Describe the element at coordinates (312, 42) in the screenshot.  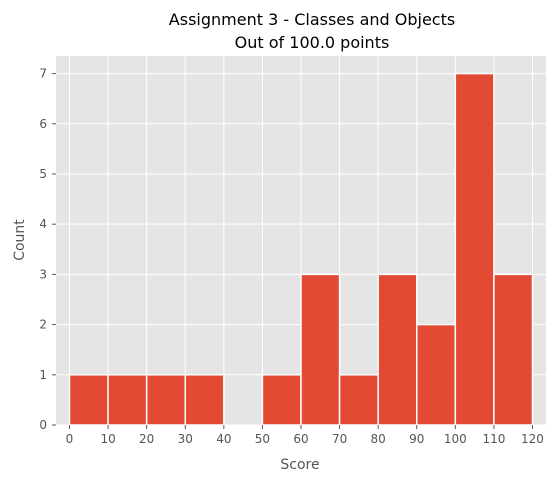
I see `chart-subtitle: Out of 100.0 points` at that location.